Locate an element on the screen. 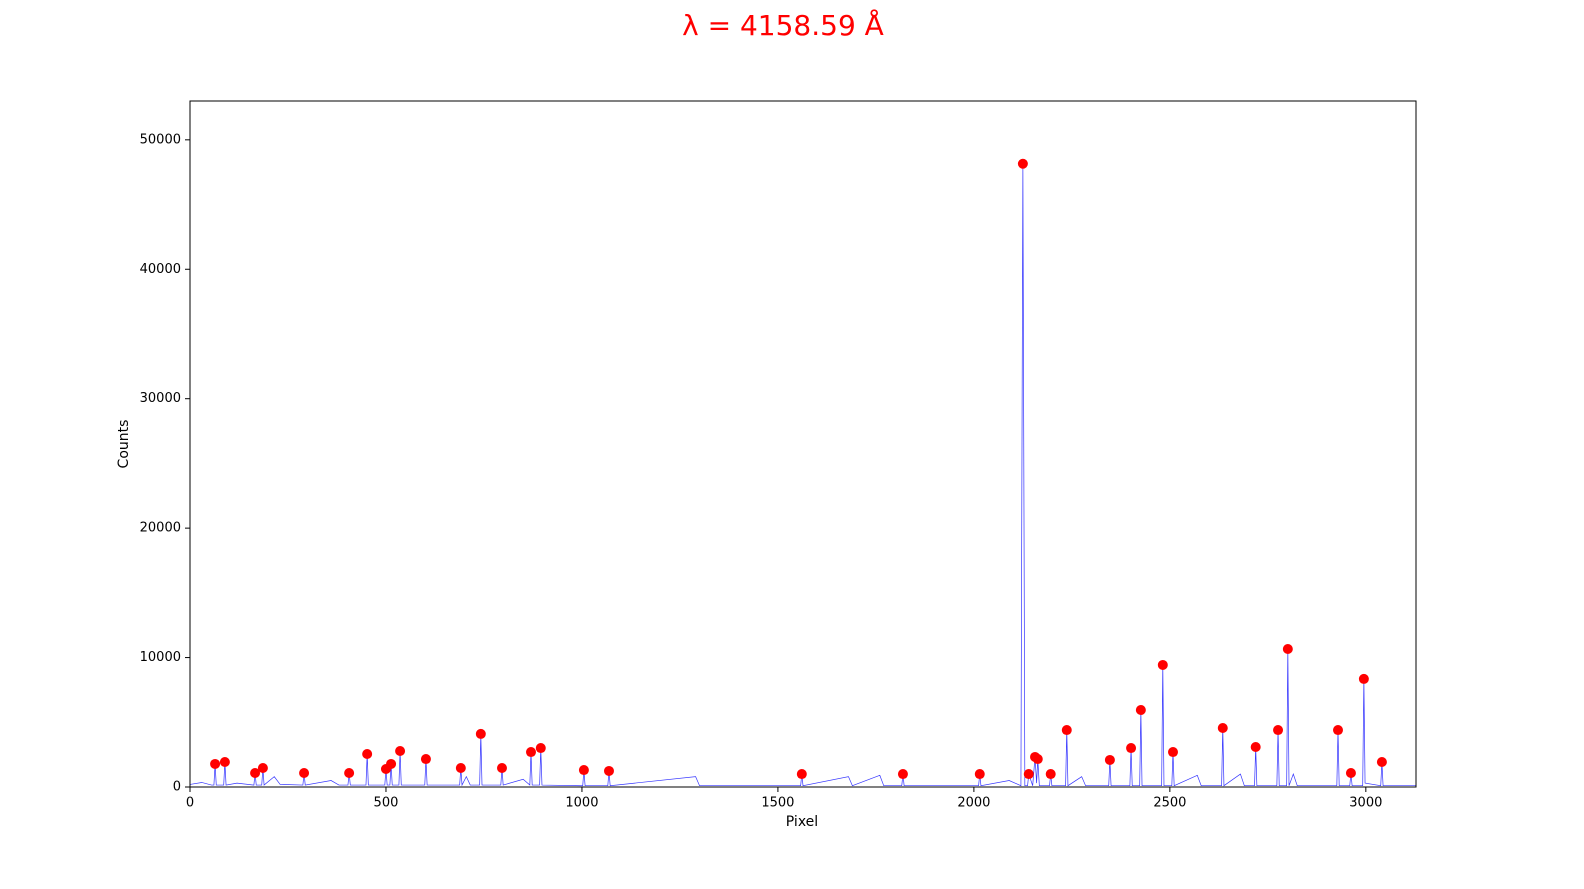  y-tick-label: 0 is located at coordinates (177, 787).